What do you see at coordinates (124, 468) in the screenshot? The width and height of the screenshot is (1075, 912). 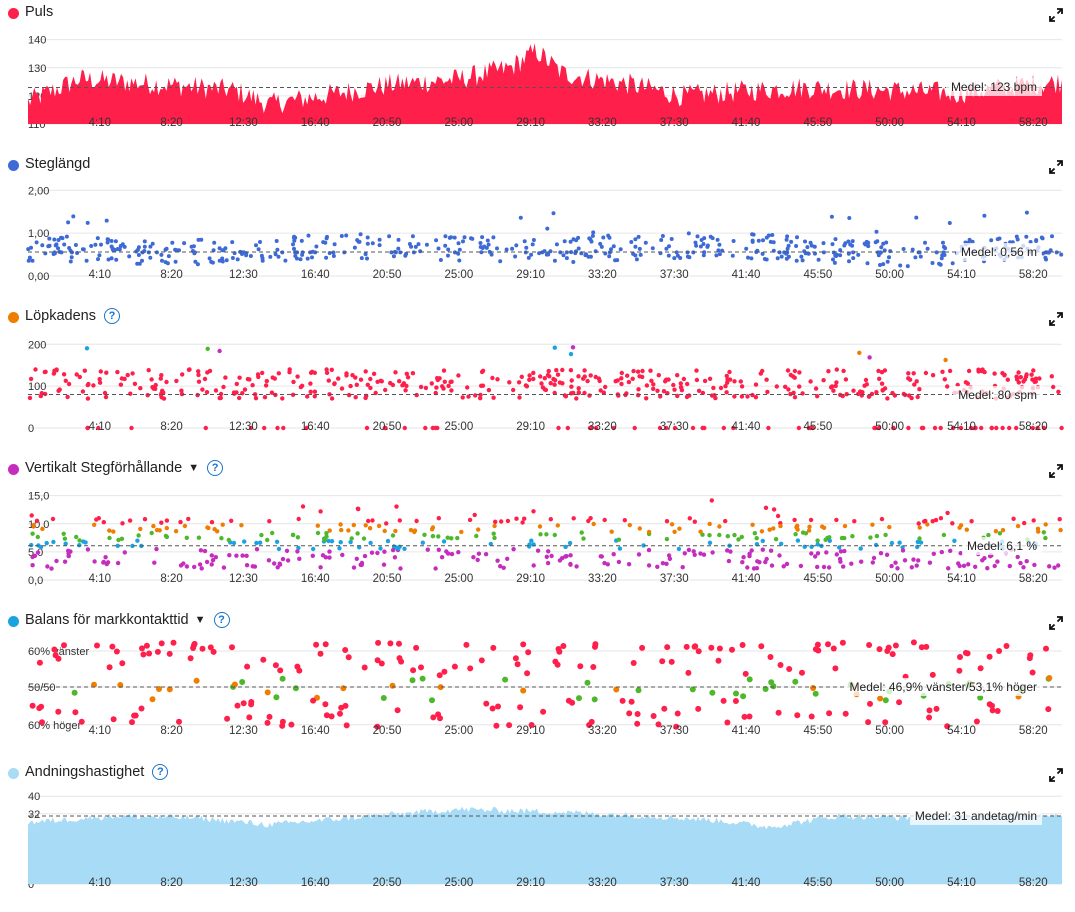 I see `chart-title: Vertikalt Stegförhållande ▼?` at bounding box center [124, 468].